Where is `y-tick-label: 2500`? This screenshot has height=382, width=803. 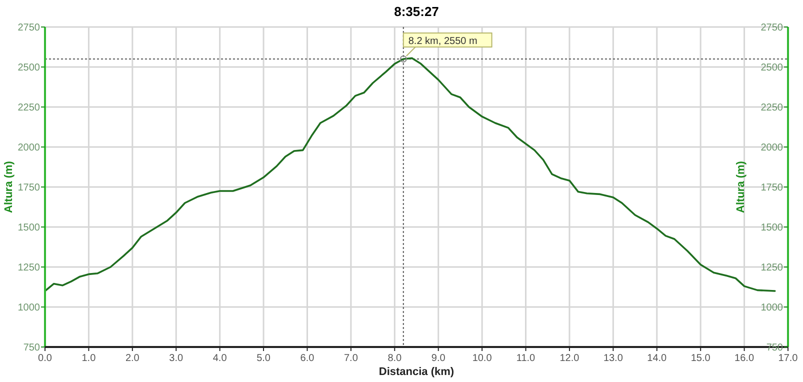 y-tick-label: 2500 is located at coordinates (29, 68).